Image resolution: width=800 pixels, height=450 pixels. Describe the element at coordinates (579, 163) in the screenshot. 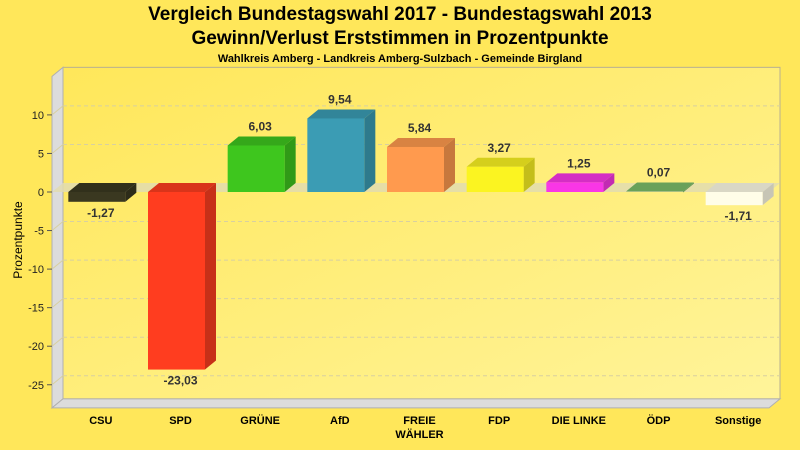

I see `value-label: 1,25` at that location.